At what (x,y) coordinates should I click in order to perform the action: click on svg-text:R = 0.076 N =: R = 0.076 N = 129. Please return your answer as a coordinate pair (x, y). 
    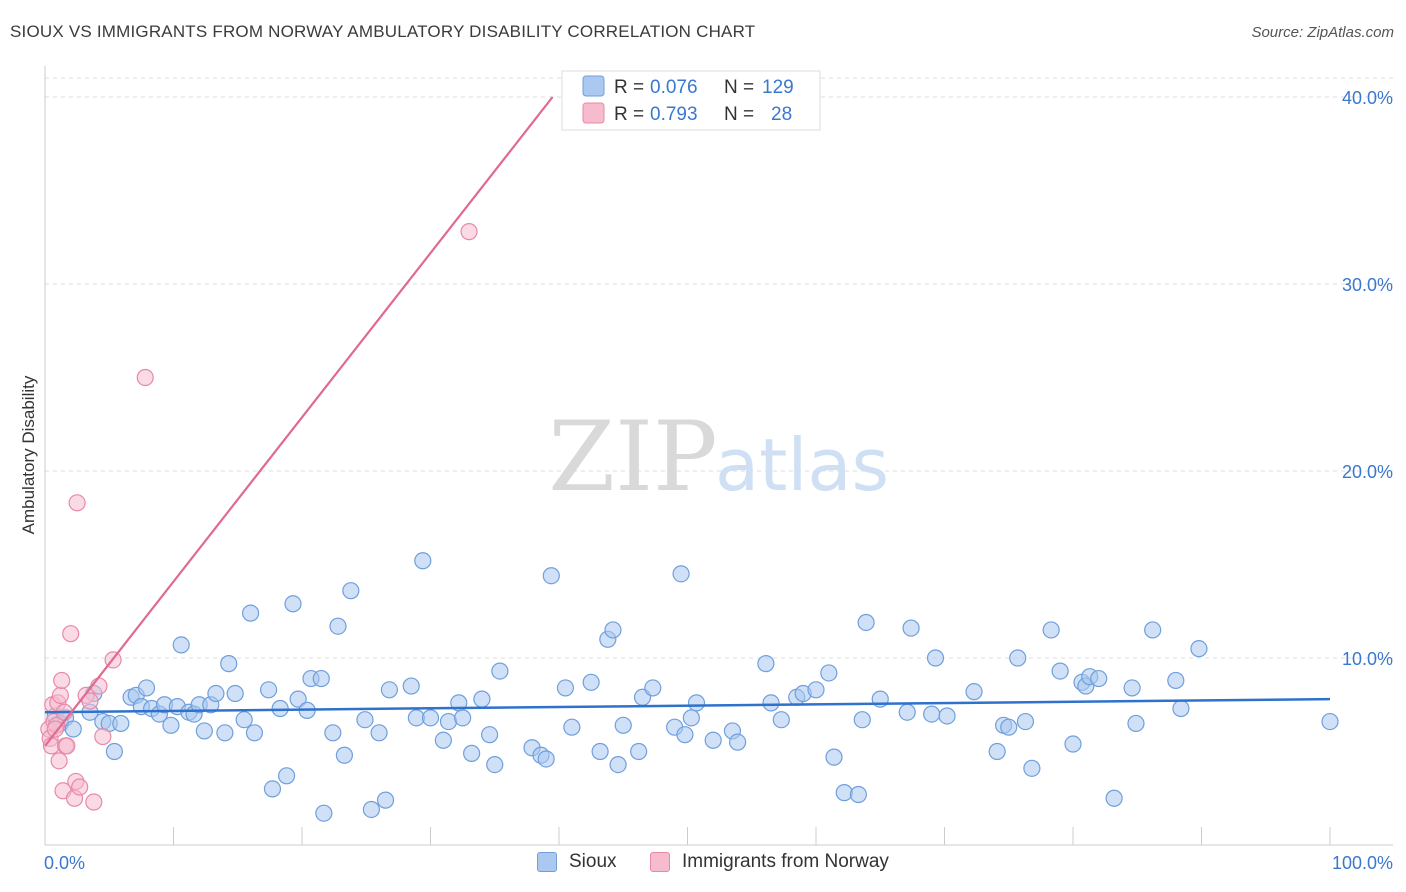
    Looking at the image, I should click on (704, 87).